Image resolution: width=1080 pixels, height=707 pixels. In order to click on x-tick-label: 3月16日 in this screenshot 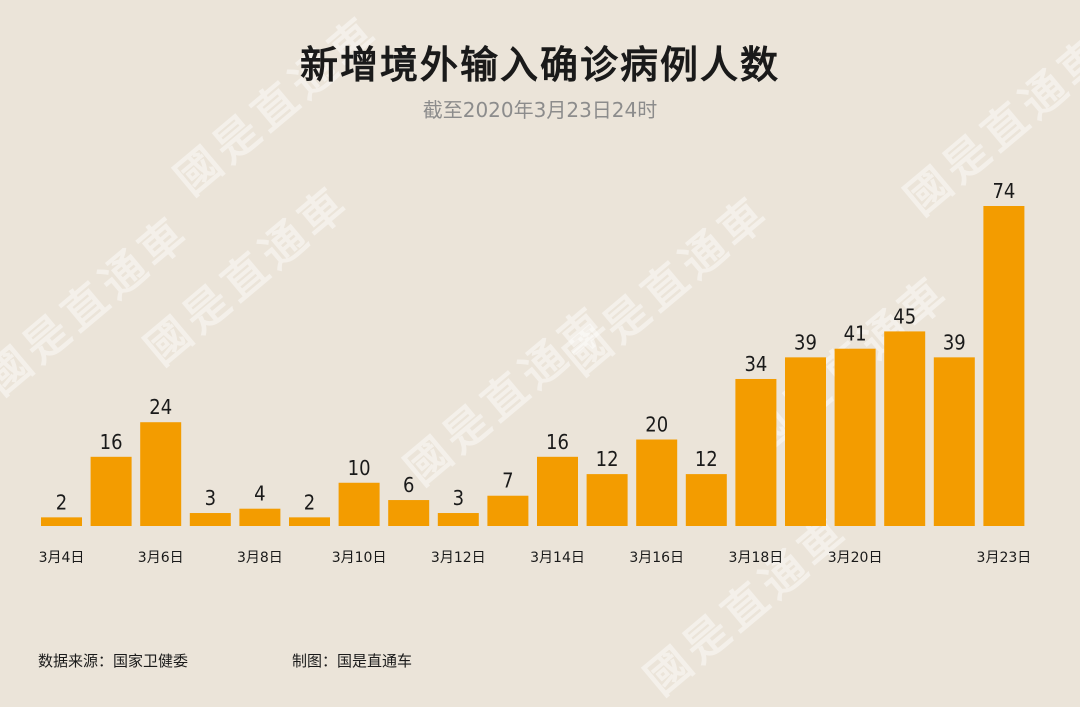, I will do `click(656, 558)`.